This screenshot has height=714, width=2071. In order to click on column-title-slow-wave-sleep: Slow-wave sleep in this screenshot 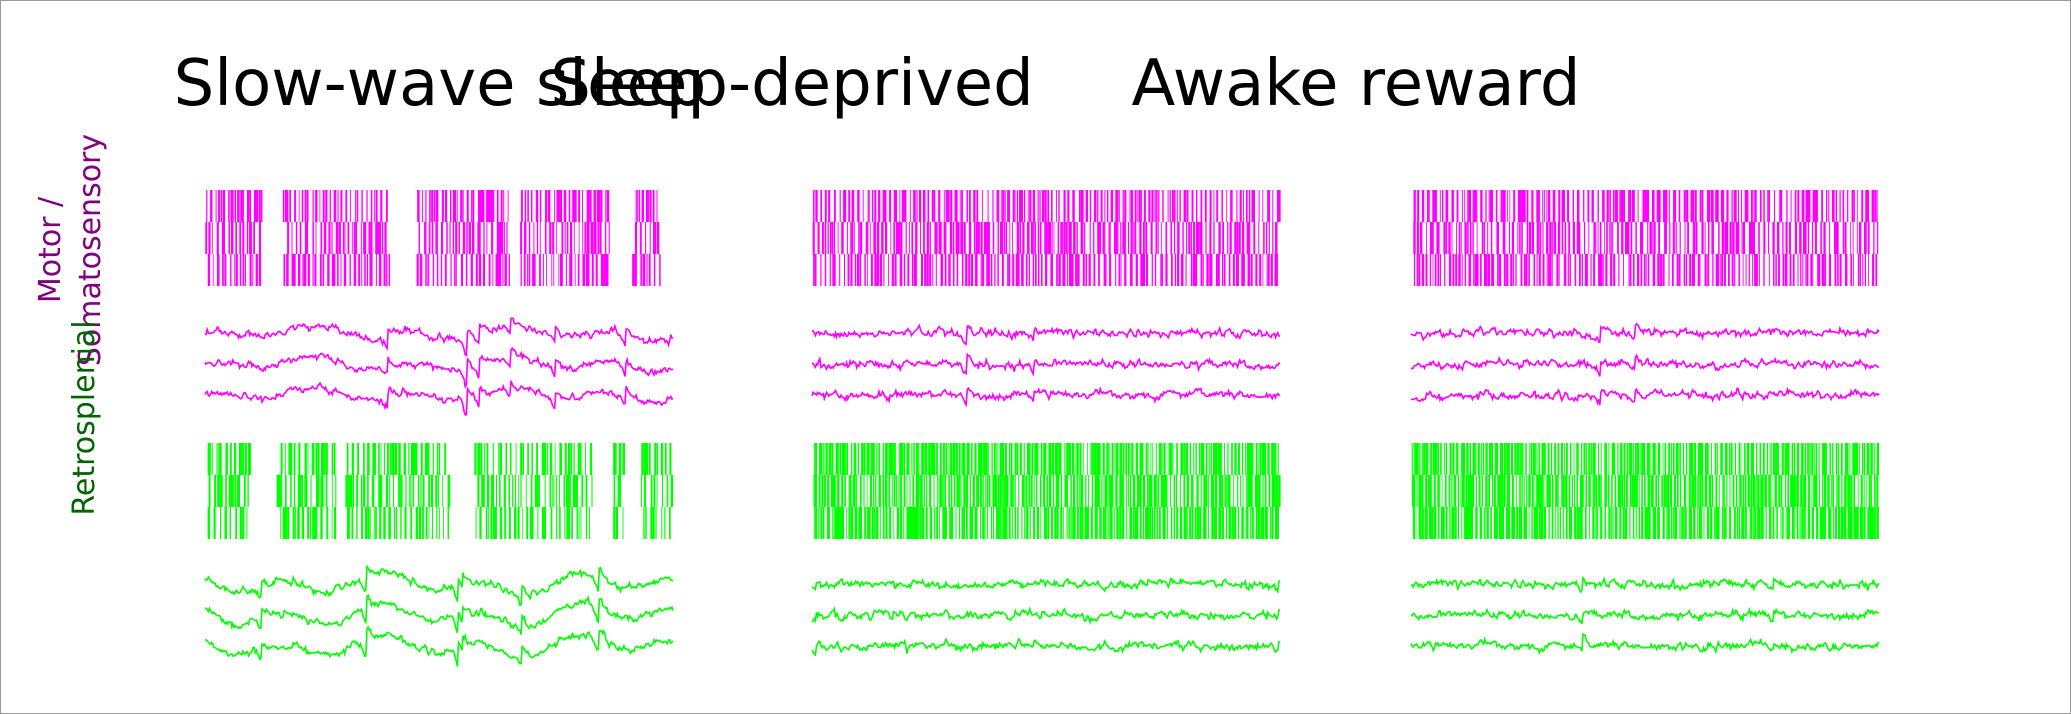, I will do `click(440, 84)`.